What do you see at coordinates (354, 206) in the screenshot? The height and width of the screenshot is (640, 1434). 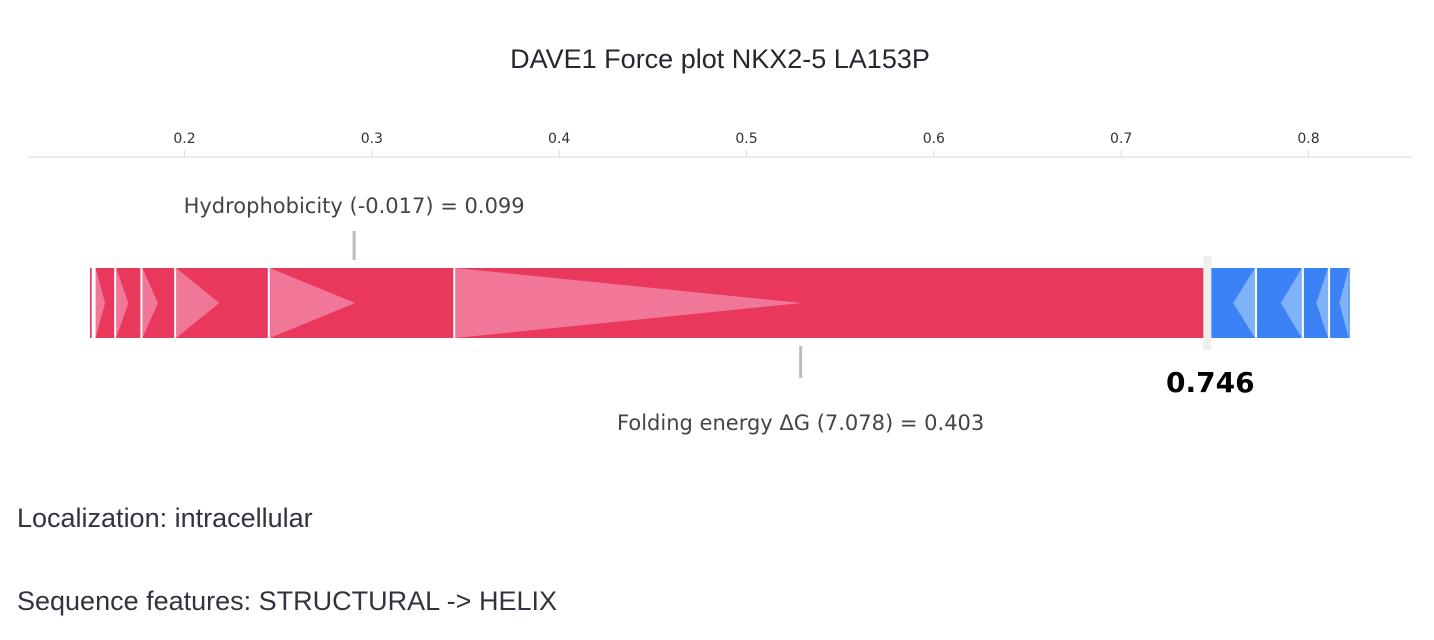 I see `feature-annotation-label: Hydrophobicity (-0.017) = 0.099` at bounding box center [354, 206].